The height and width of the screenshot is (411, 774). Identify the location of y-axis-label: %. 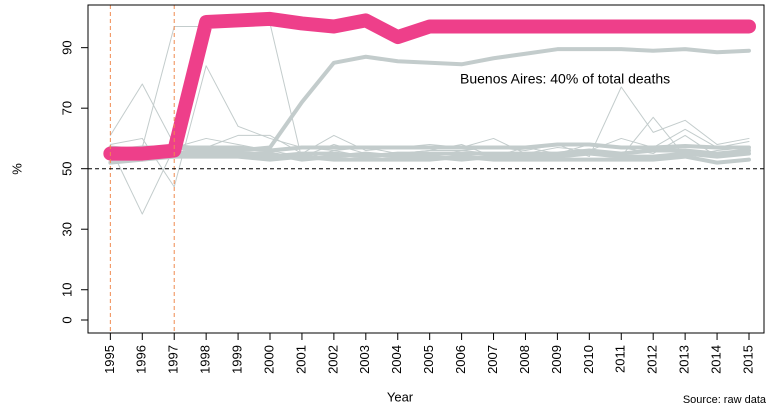
(16, 169).